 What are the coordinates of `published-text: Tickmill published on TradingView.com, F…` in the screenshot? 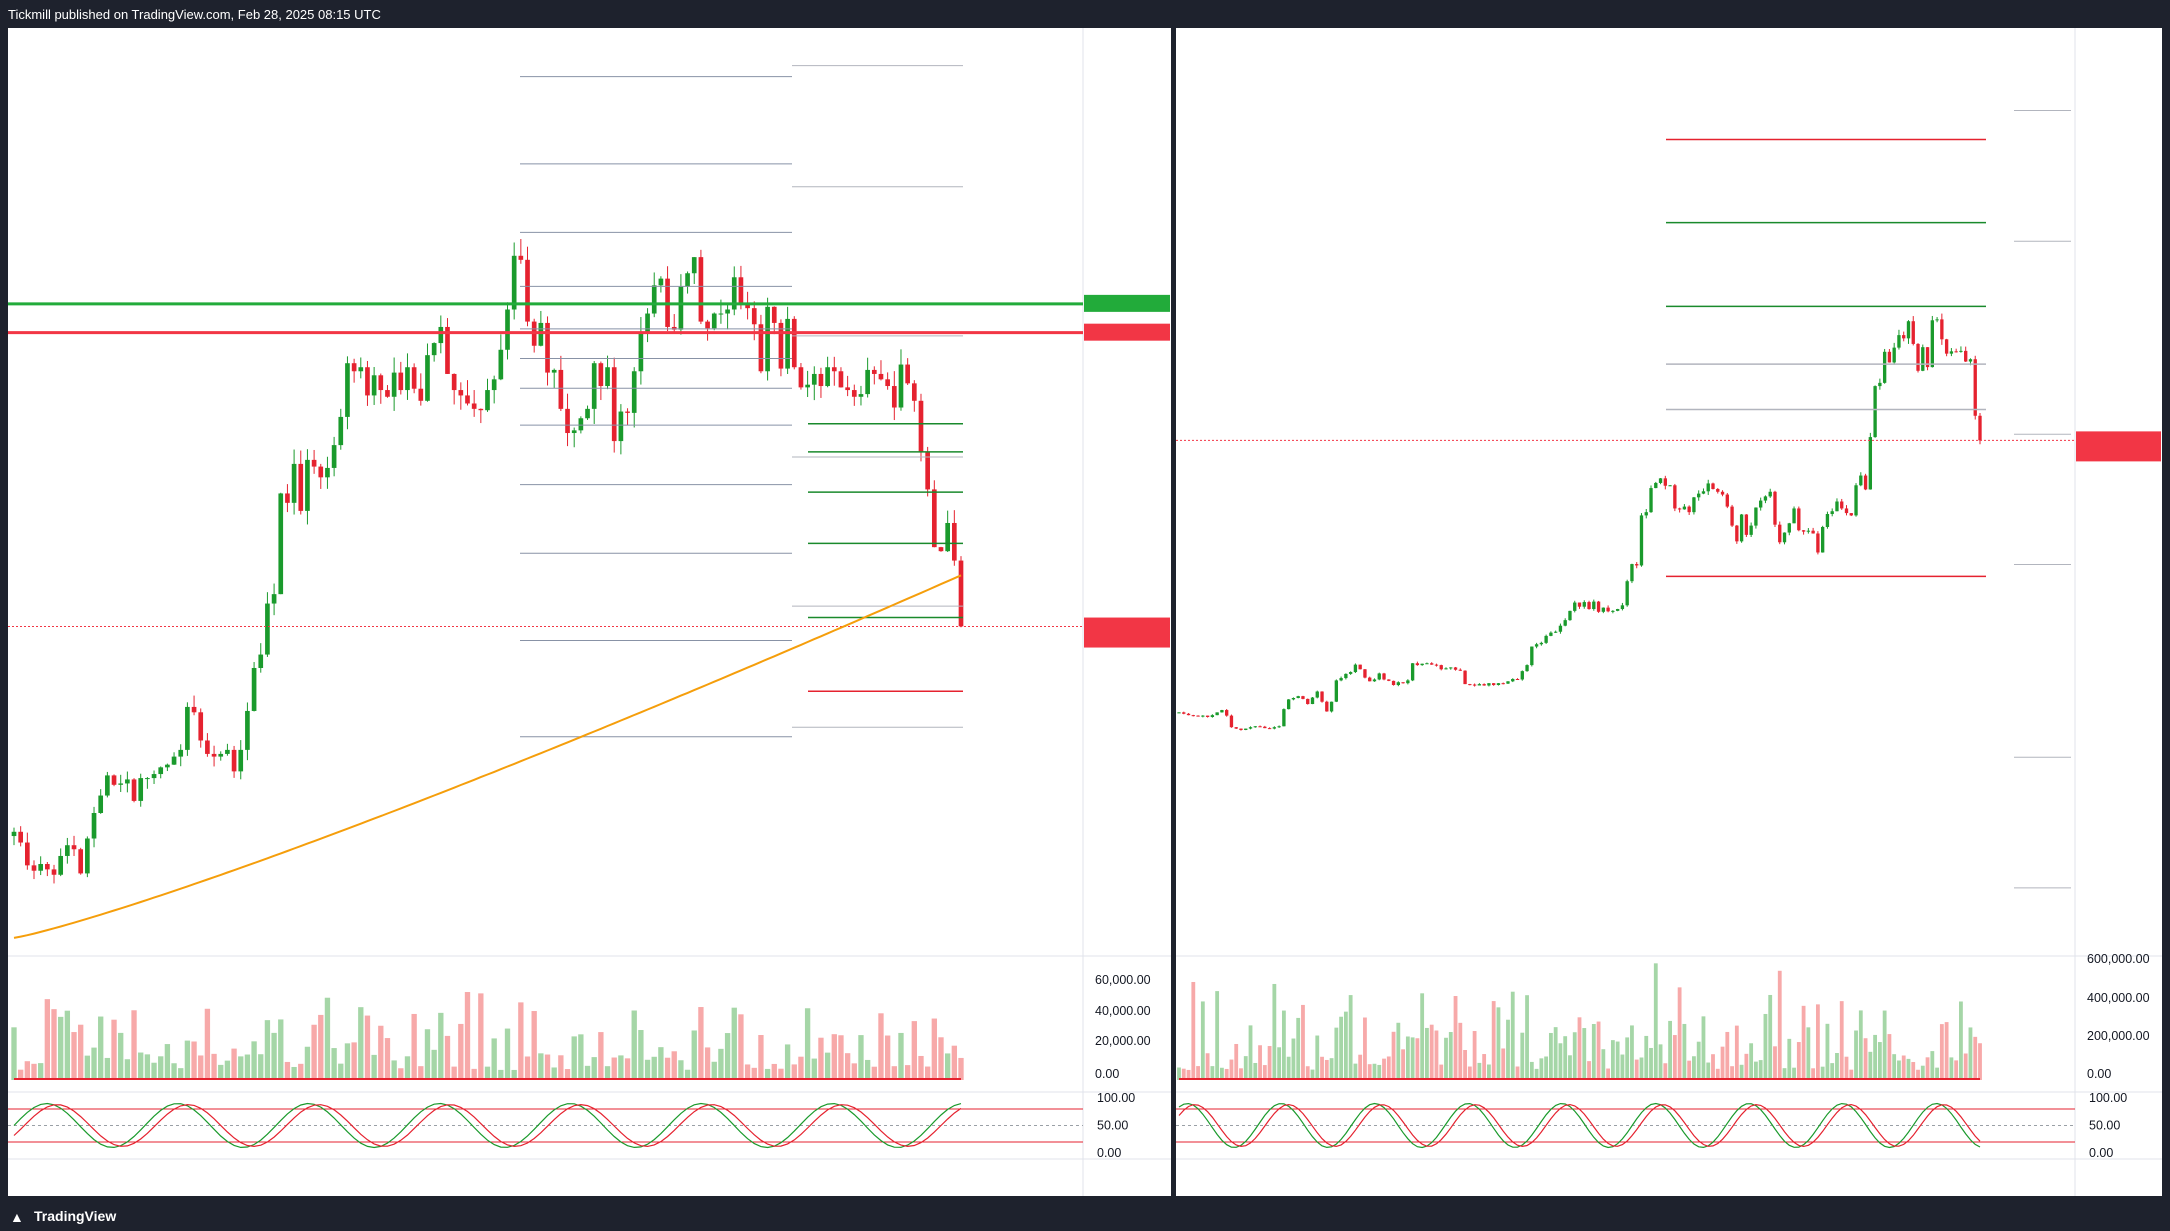 It's located at (194, 14).